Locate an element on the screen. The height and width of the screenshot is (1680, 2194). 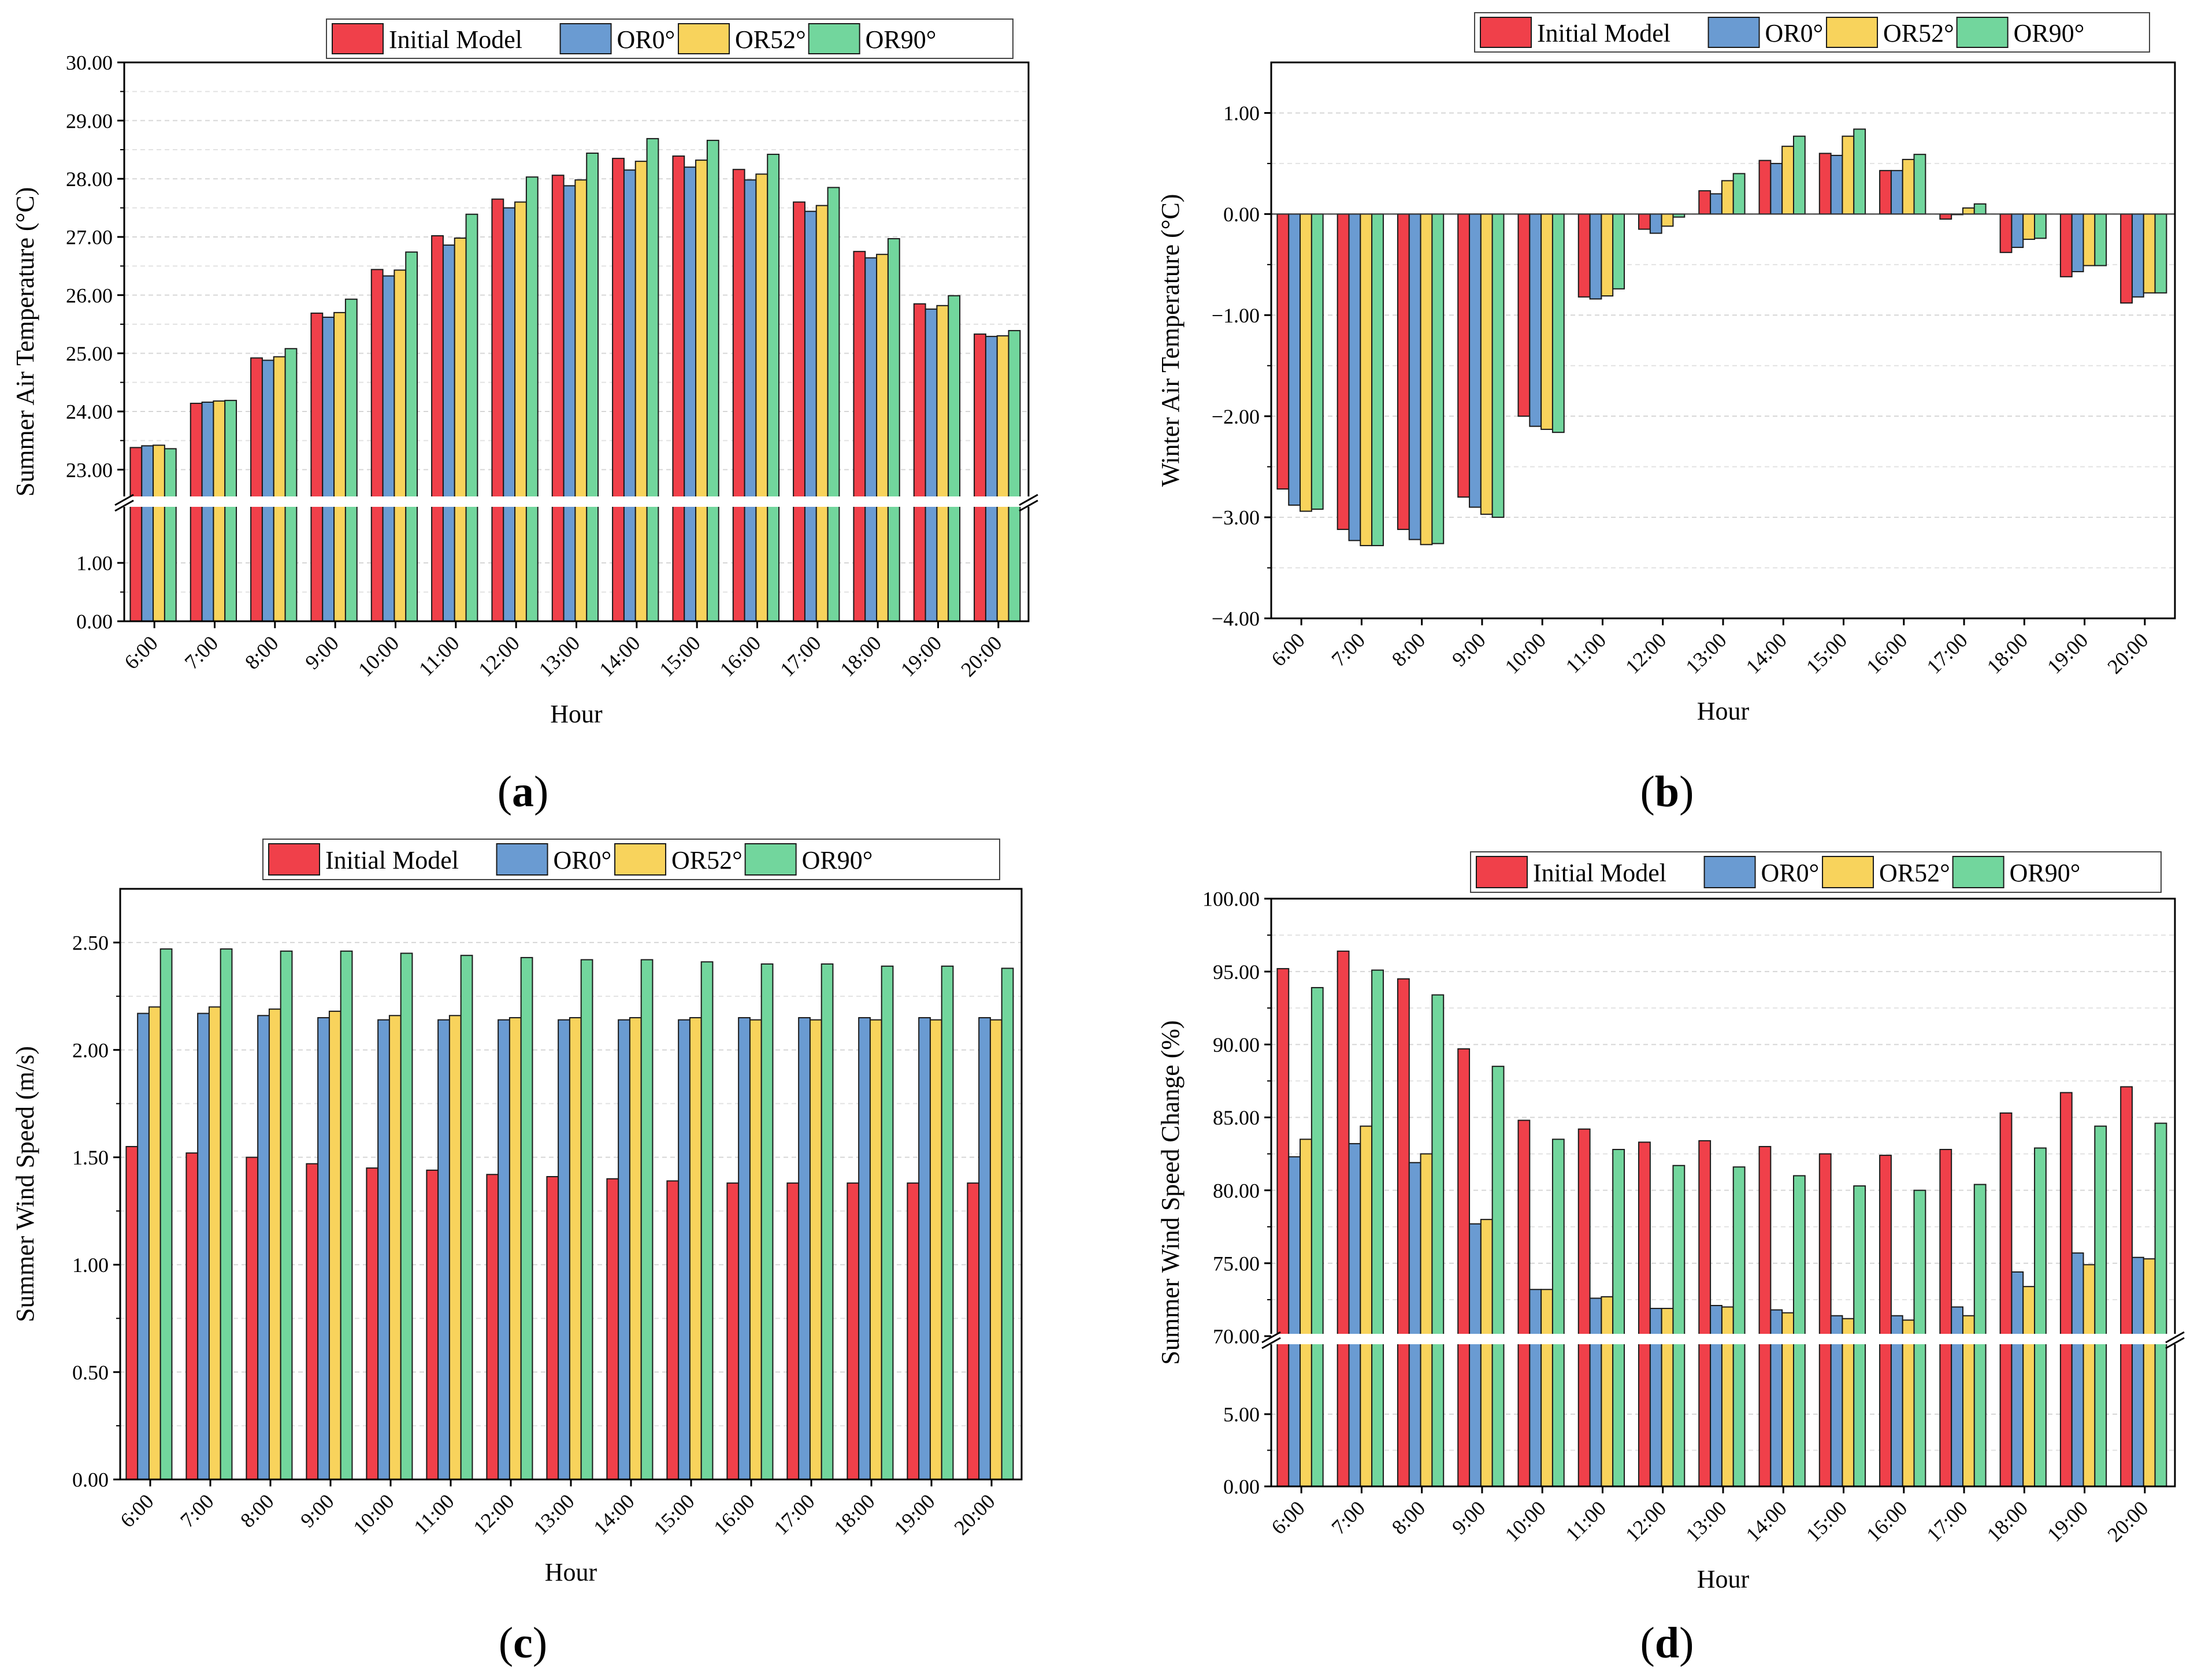
y-axis-title: Summer Wind Speed (m/s) is located at coordinates (25, 1184).